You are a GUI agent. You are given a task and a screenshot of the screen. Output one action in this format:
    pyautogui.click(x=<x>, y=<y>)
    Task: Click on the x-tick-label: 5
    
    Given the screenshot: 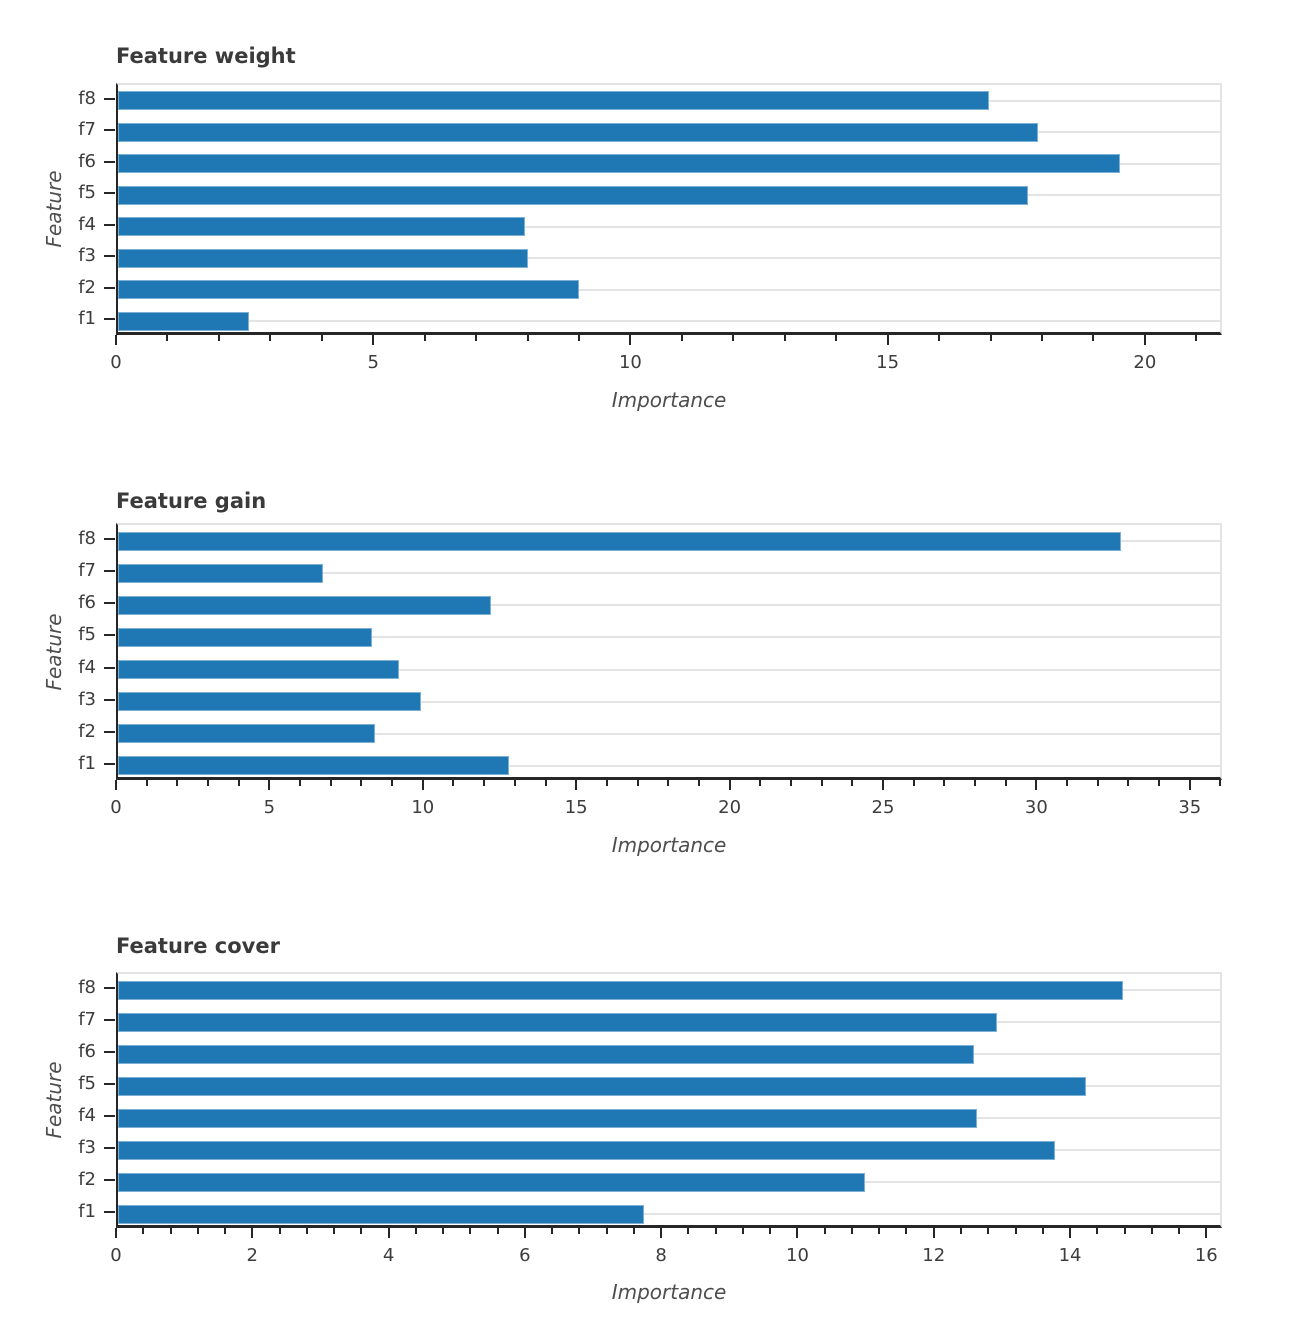 What is the action you would take?
    pyautogui.click(x=269, y=807)
    